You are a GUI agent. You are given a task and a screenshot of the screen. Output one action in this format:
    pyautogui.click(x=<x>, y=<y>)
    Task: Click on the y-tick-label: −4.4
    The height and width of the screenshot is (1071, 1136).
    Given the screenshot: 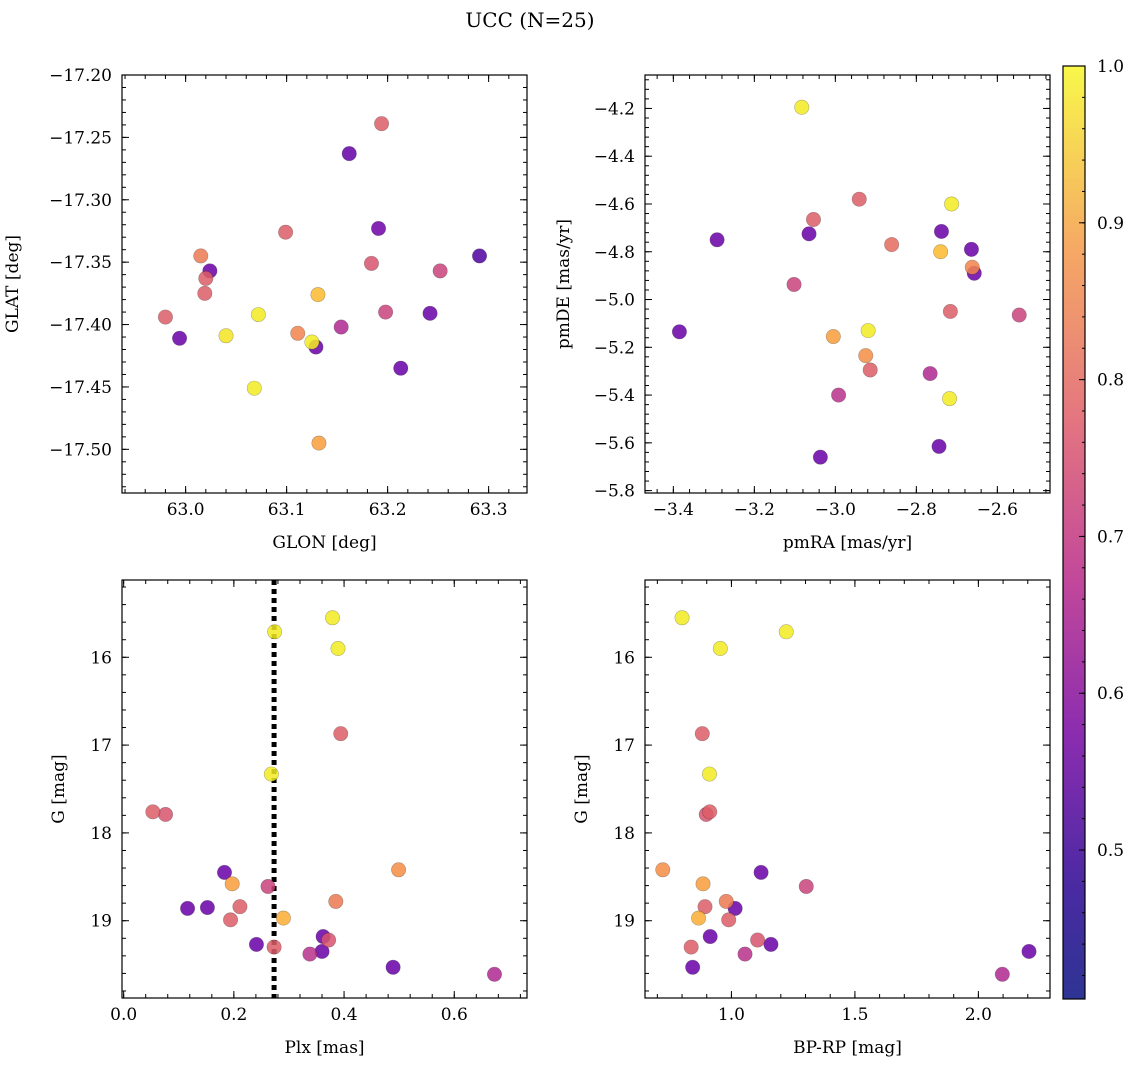 What is the action you would take?
    pyautogui.click(x=614, y=157)
    